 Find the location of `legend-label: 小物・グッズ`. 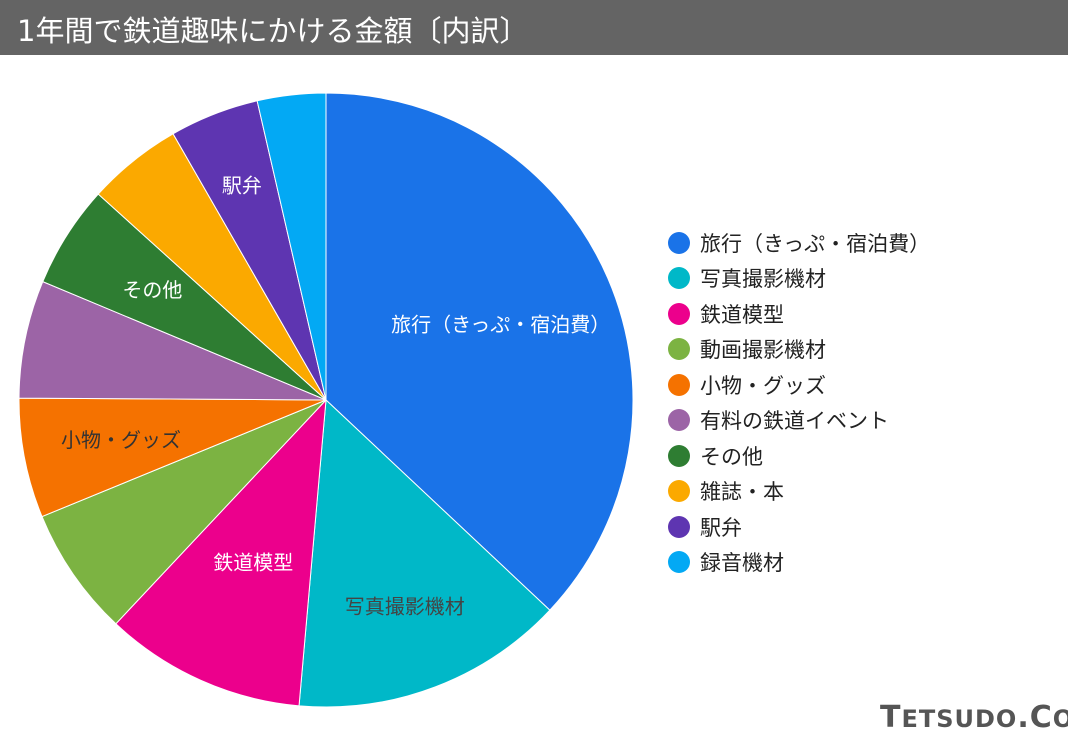

legend-label: 小物・グッズ is located at coordinates (763, 385).